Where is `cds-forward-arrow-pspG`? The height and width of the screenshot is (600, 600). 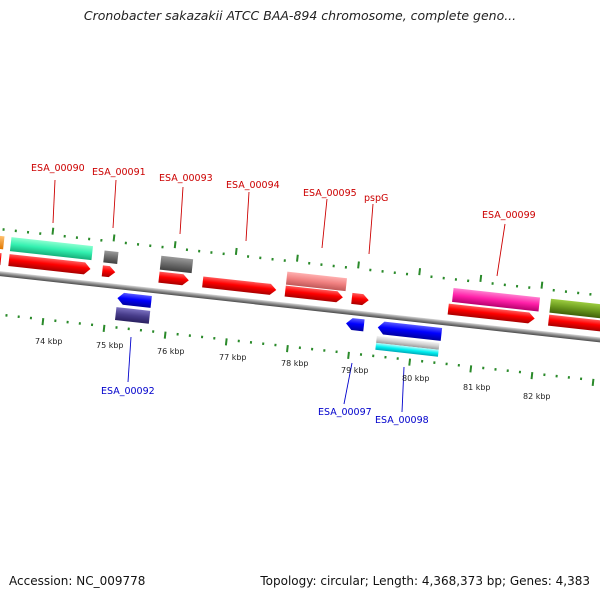 cds-forward-arrow-pspG is located at coordinates (360, 299).